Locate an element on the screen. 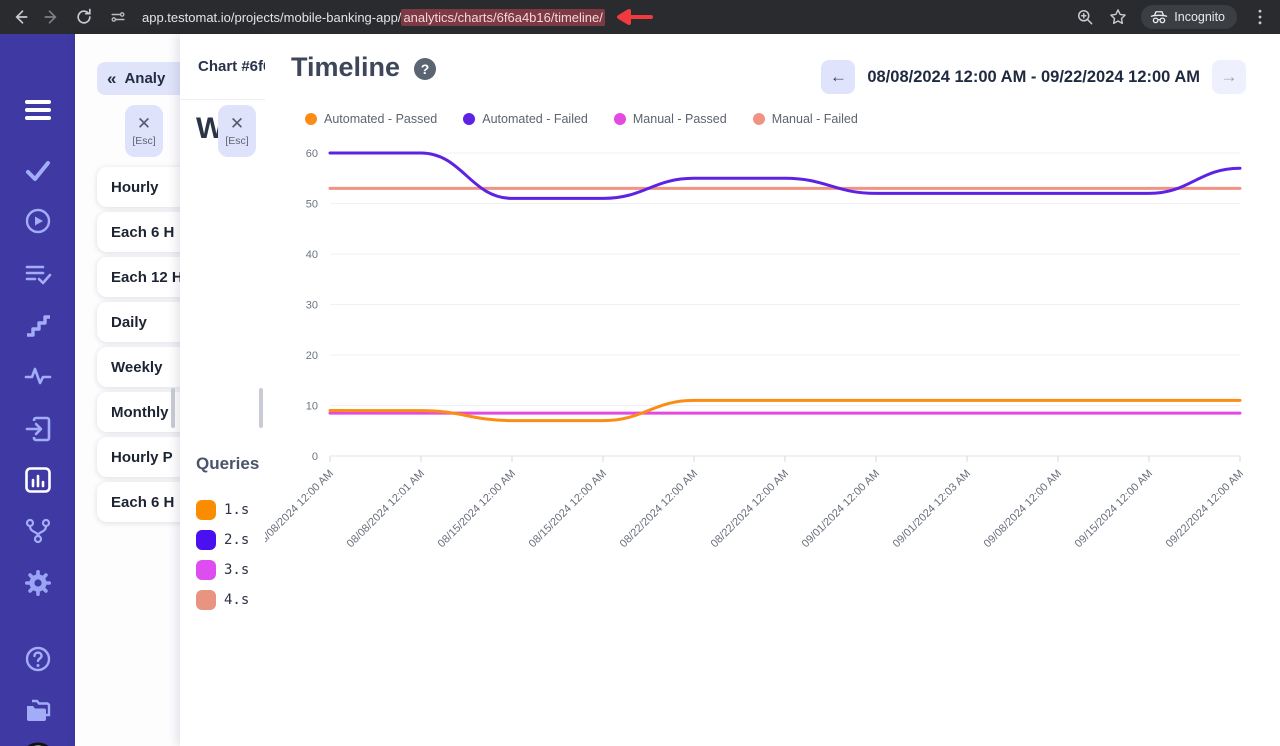  query-item-4: 4.s is located at coordinates (222, 600).